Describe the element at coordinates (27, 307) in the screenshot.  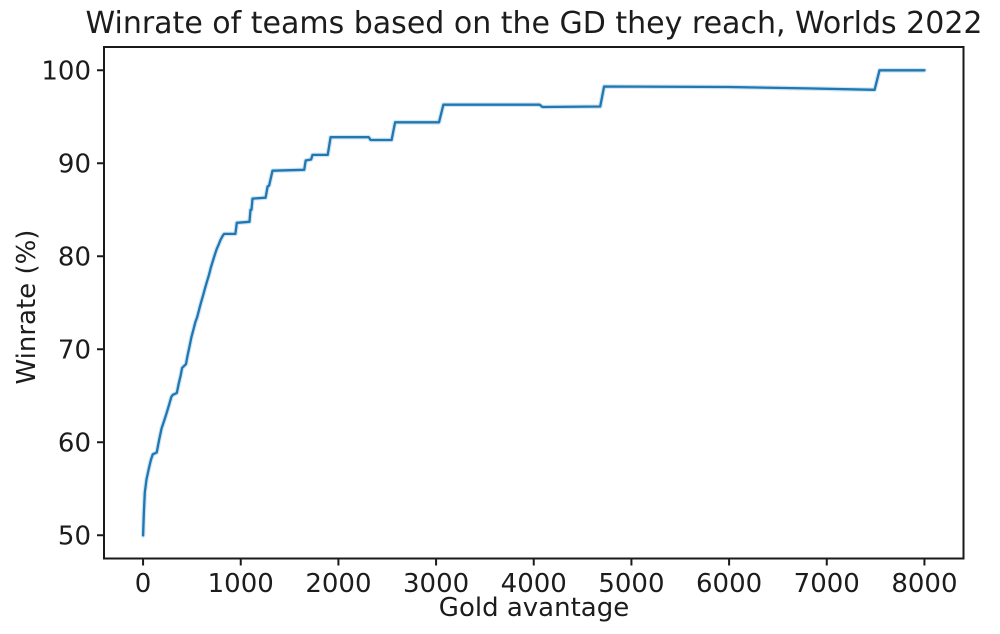
I see `y-axis-label: Winrate (%)` at that location.